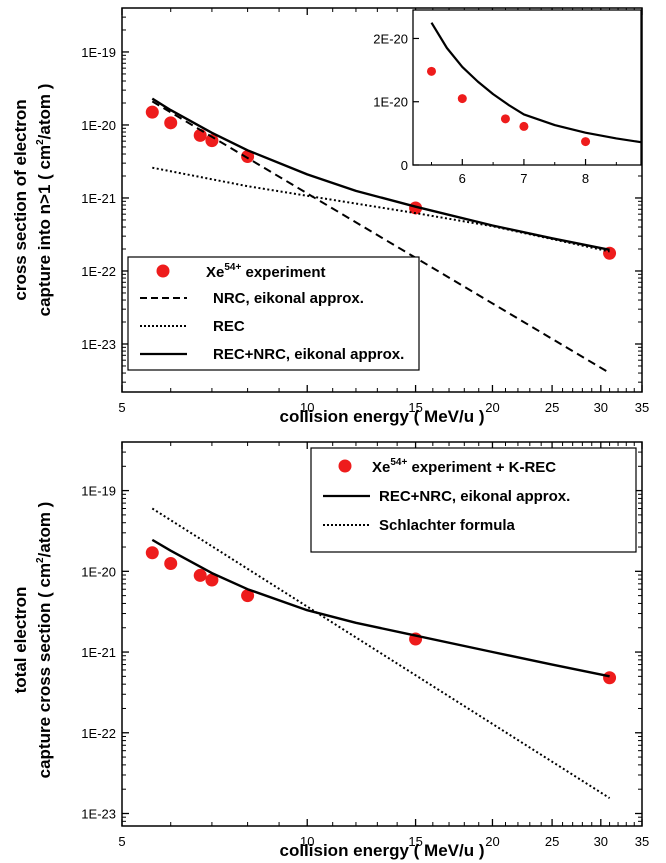  I want to click on top-legend-marker-experiment, so click(163, 271).